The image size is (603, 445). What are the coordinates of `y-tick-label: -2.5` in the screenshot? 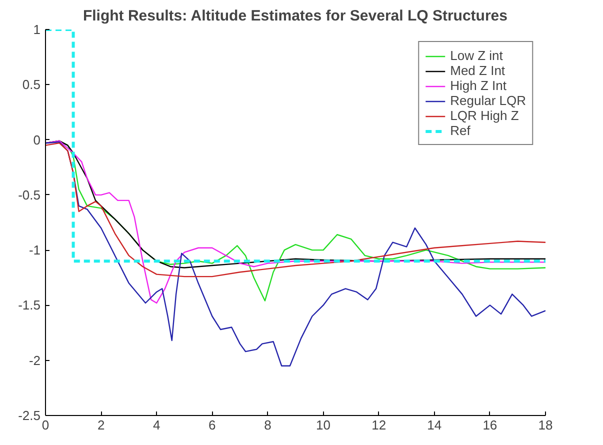 It's located at (29, 415).